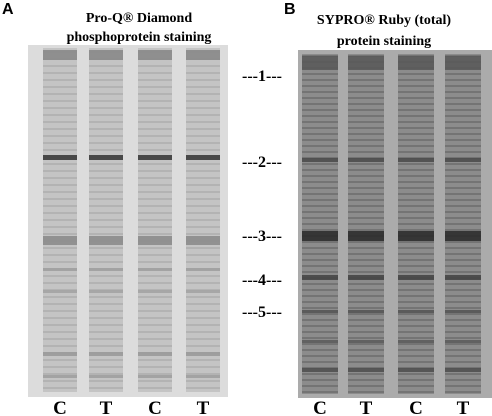 The height and width of the screenshot is (416, 492). What do you see at coordinates (384, 41) in the screenshot?
I see `panel-title: protein staining` at bounding box center [384, 41].